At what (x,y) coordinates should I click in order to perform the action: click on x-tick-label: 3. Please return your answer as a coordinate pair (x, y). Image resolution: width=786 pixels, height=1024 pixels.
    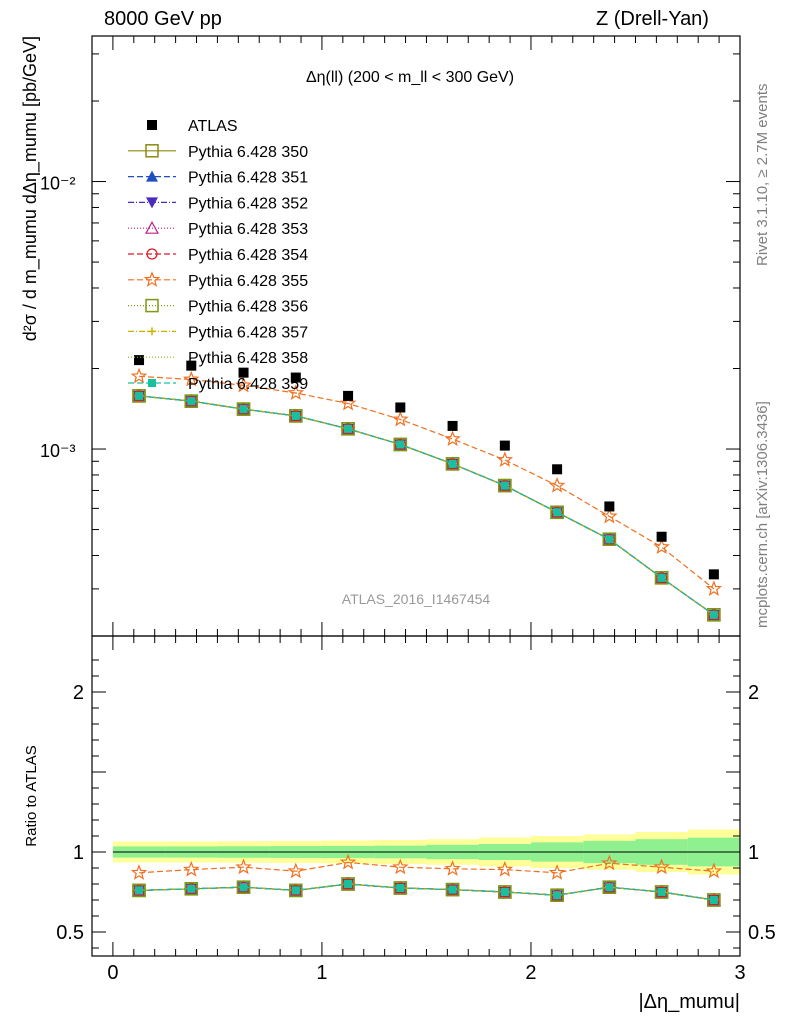
    Looking at the image, I should click on (739, 973).